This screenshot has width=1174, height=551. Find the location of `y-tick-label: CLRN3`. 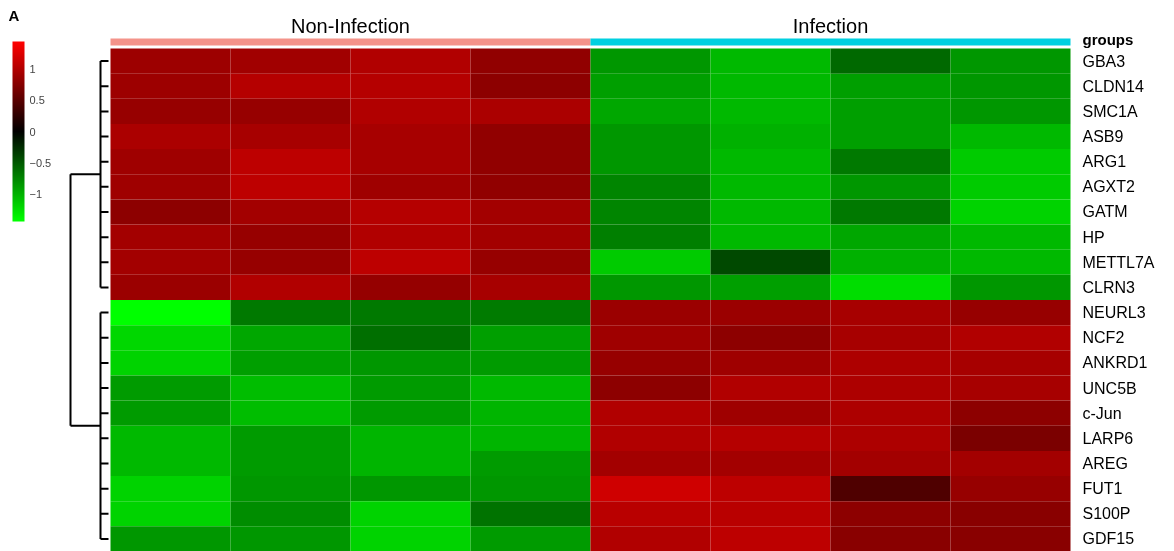

y-tick-label: CLRN3 is located at coordinates (1109, 287).